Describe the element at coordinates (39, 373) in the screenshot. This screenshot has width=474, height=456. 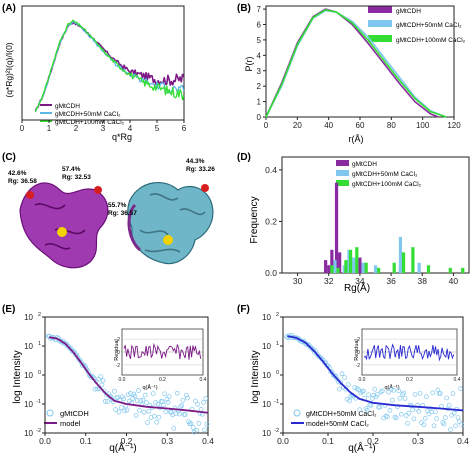
I see `y-tick-exponent: 0` at that location.